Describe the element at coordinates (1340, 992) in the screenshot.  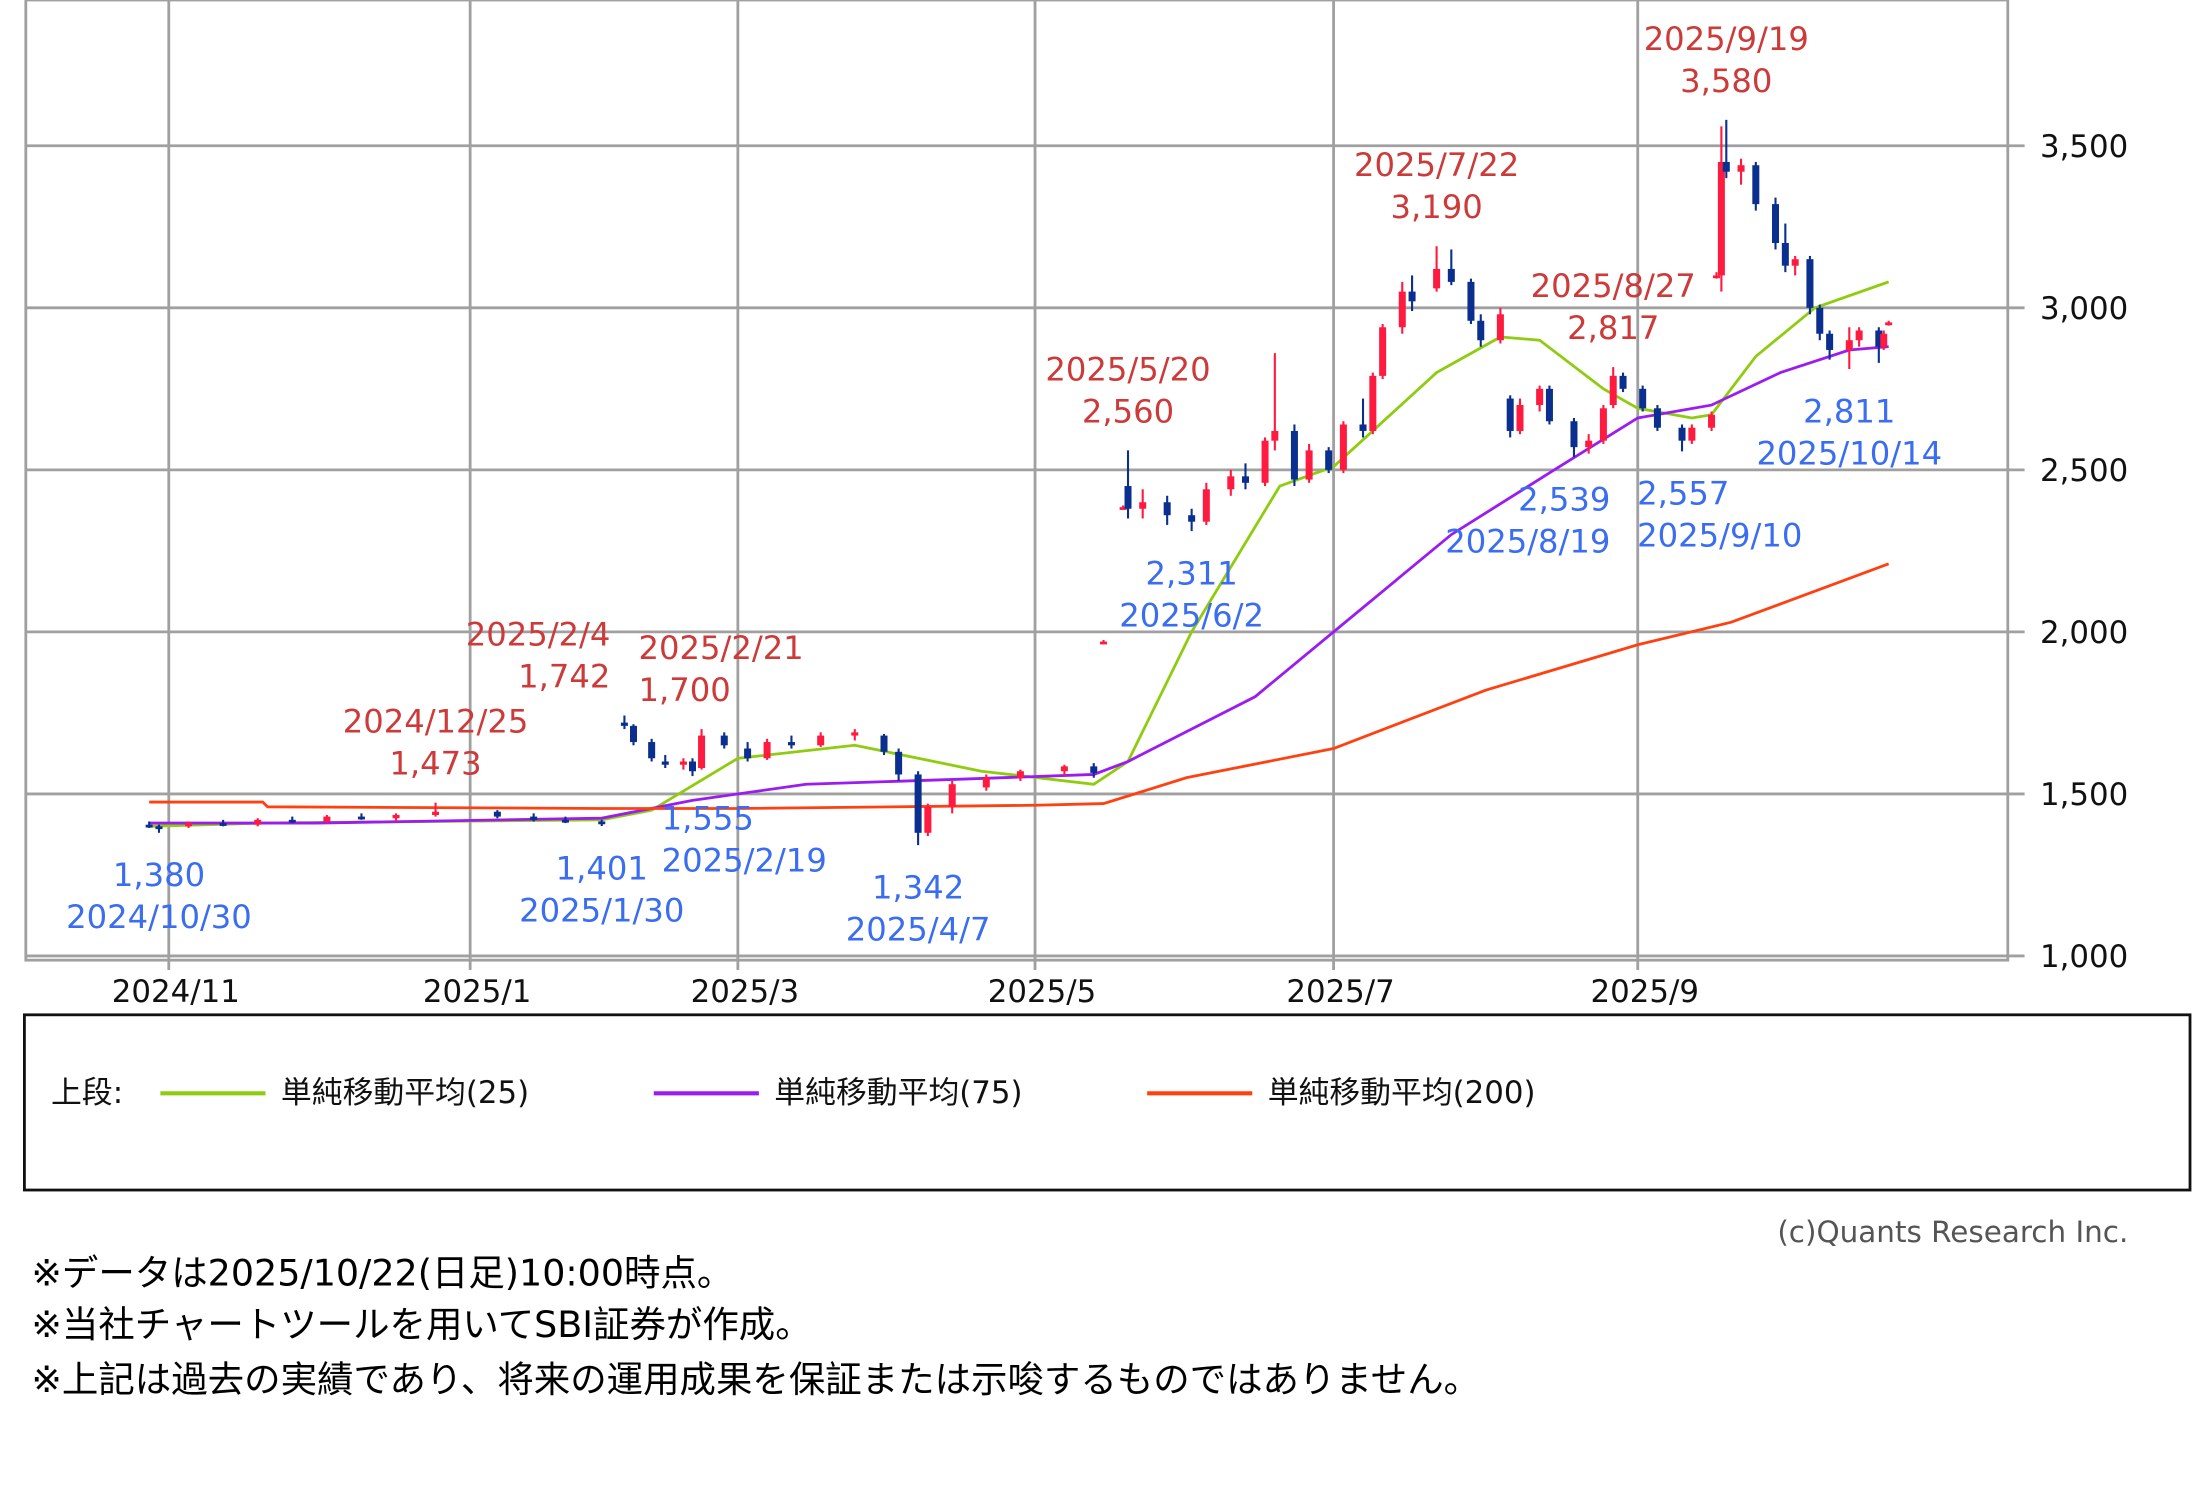
I see `x-tick-label: 2025/7` at that location.